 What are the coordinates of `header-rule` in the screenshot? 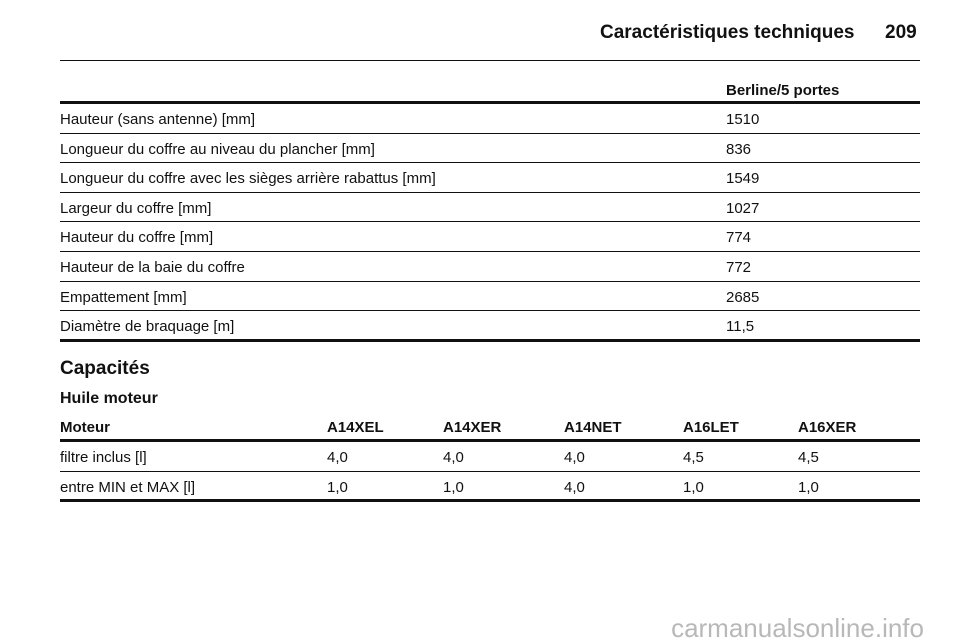 It's located at (490, 60).